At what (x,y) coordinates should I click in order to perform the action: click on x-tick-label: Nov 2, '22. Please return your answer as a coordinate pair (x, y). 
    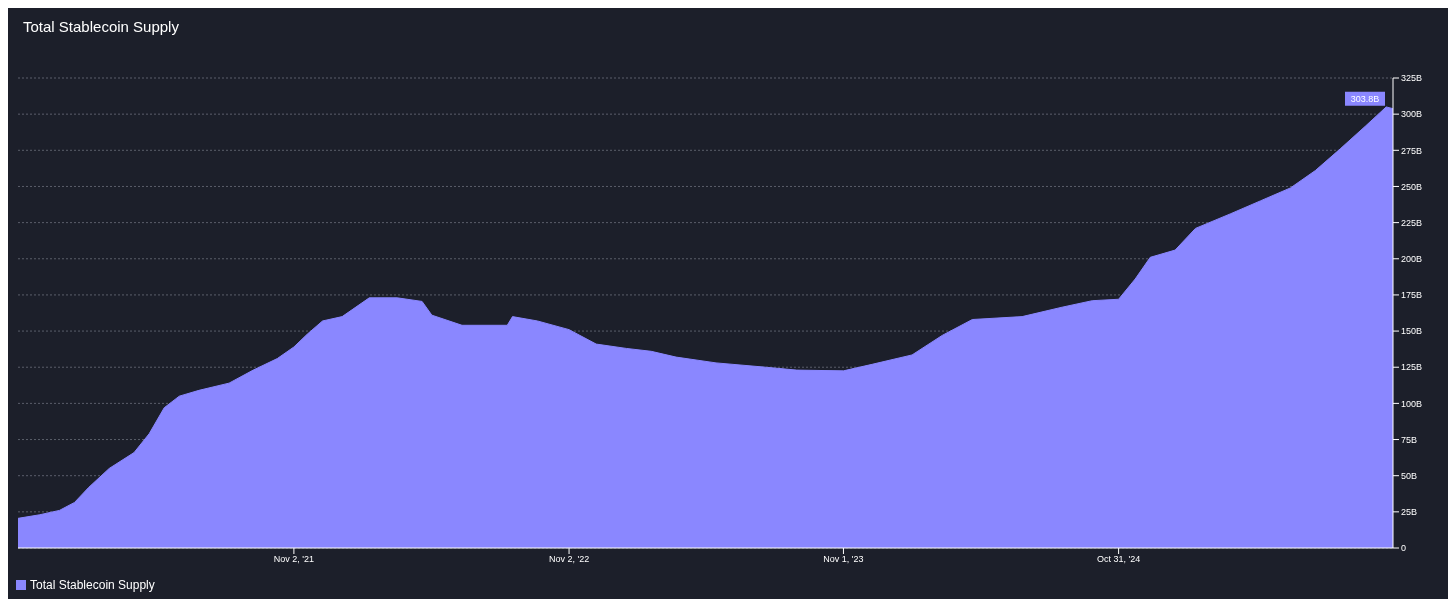
    Looking at the image, I should click on (569, 559).